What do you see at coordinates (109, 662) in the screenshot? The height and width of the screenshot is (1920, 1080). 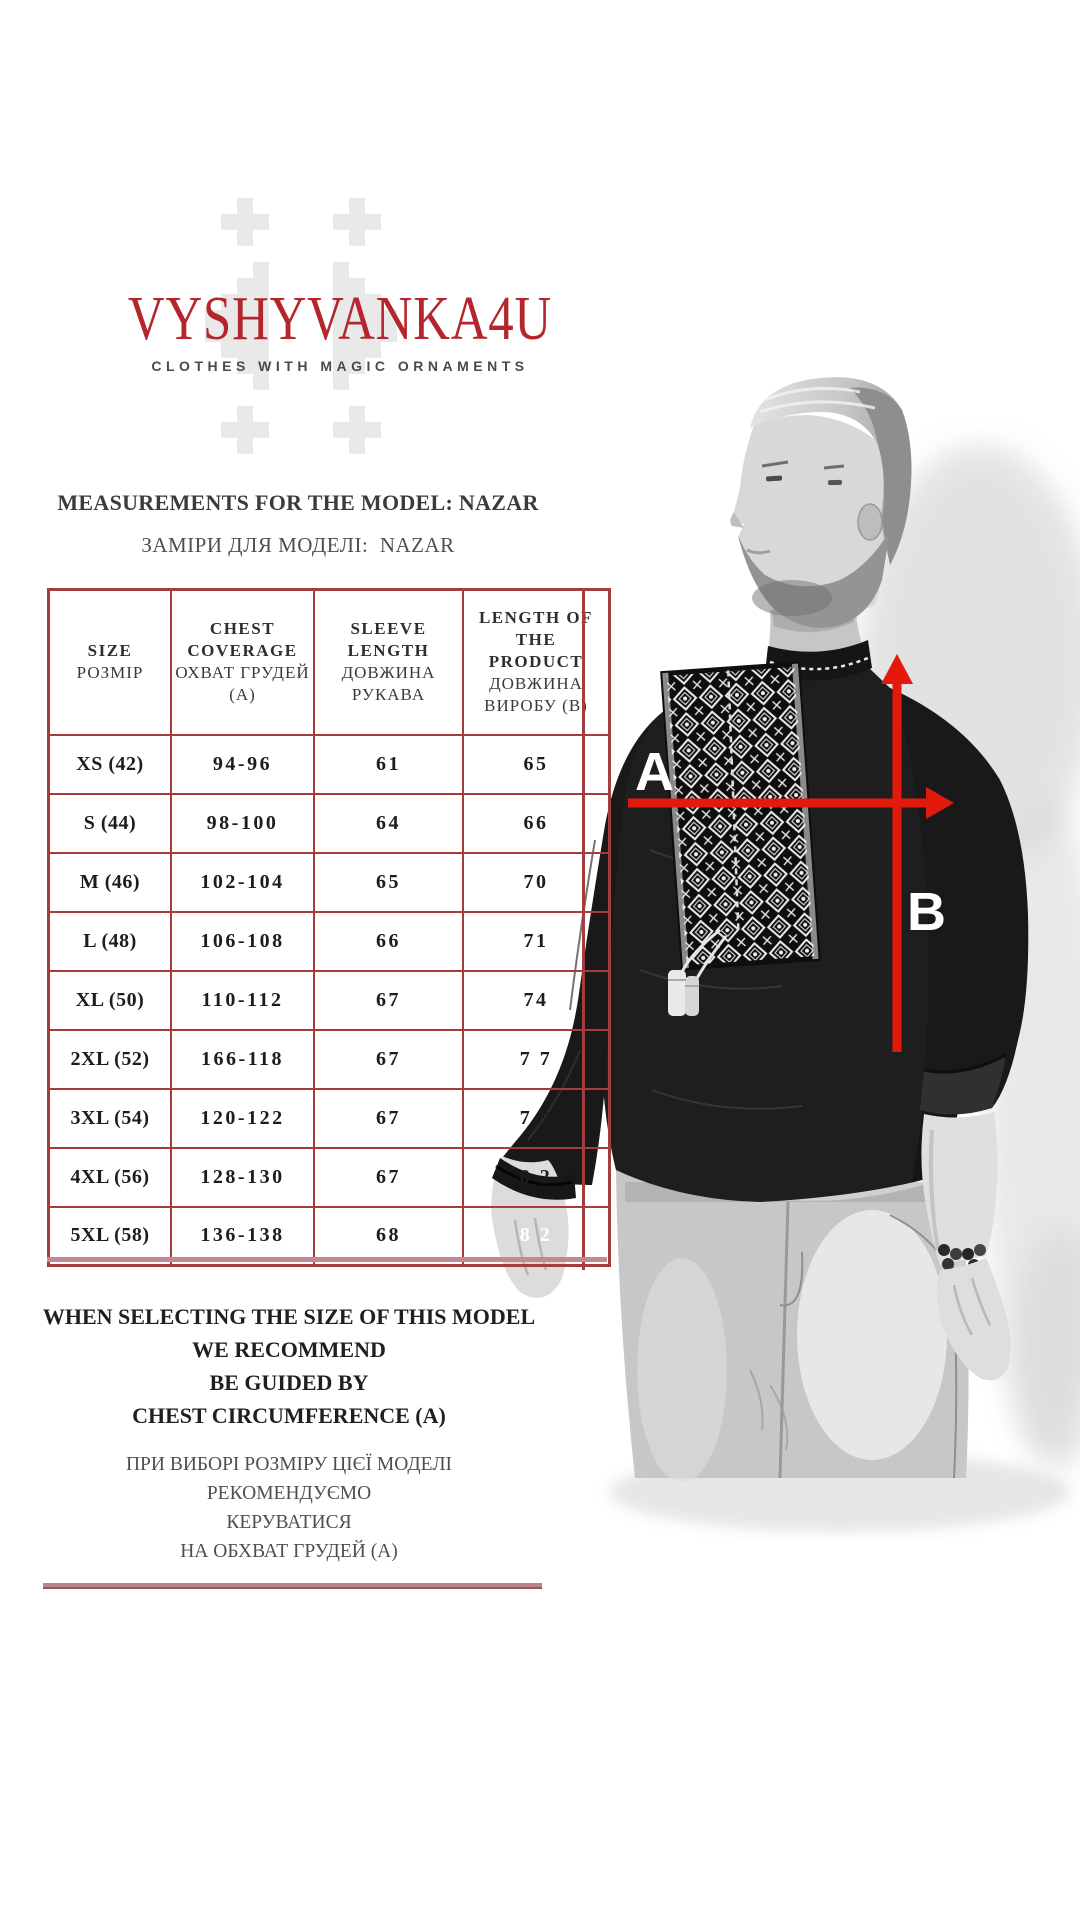 I see `col-header-size: SIZE РОЗМІР` at bounding box center [109, 662].